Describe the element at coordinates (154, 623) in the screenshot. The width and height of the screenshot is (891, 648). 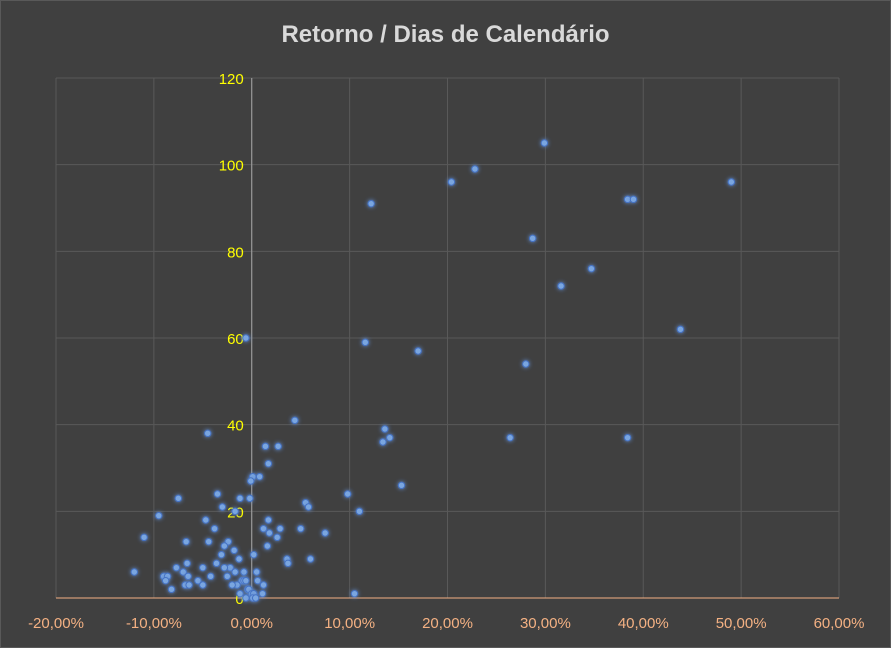
I see `x-tick-label: -10,00%` at that location.